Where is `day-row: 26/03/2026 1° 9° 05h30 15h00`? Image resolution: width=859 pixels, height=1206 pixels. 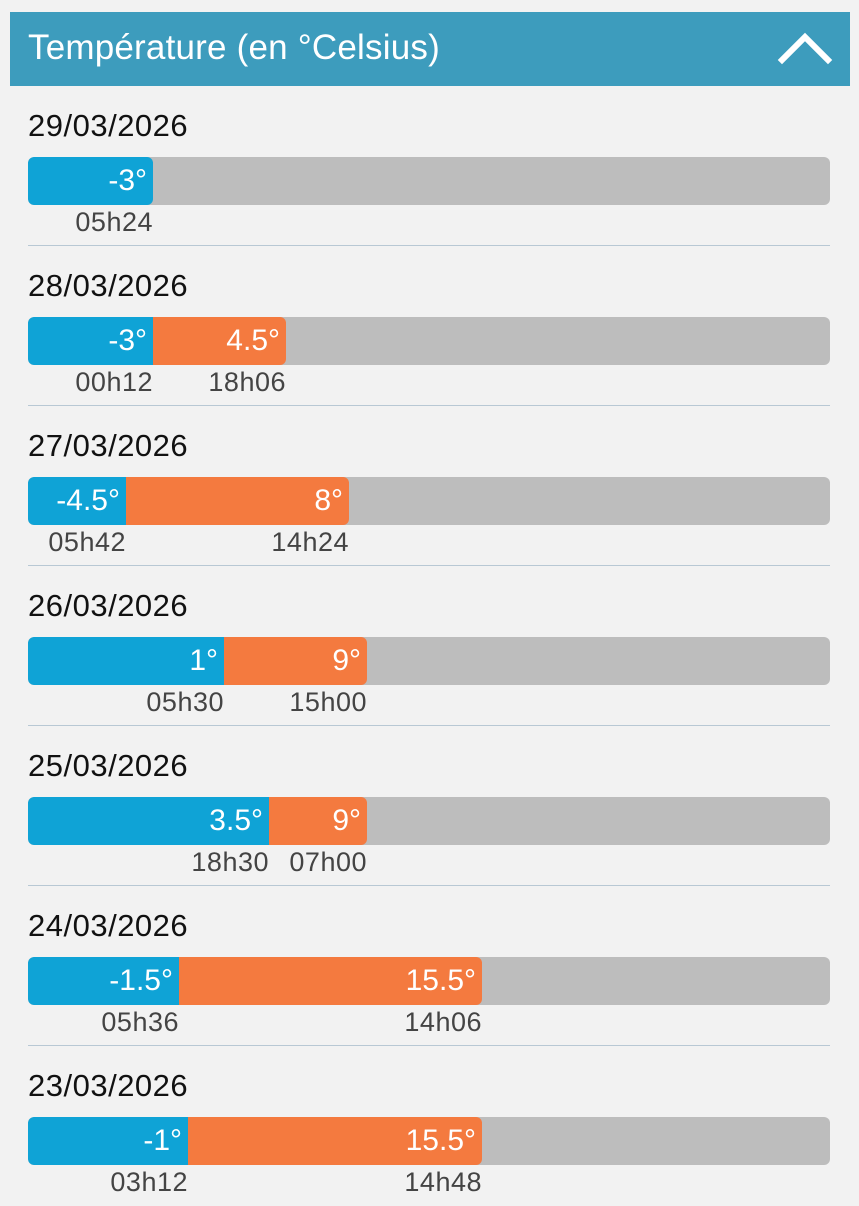 day-row: 26/03/2026 1° 9° 05h30 15h00 is located at coordinates (430, 646).